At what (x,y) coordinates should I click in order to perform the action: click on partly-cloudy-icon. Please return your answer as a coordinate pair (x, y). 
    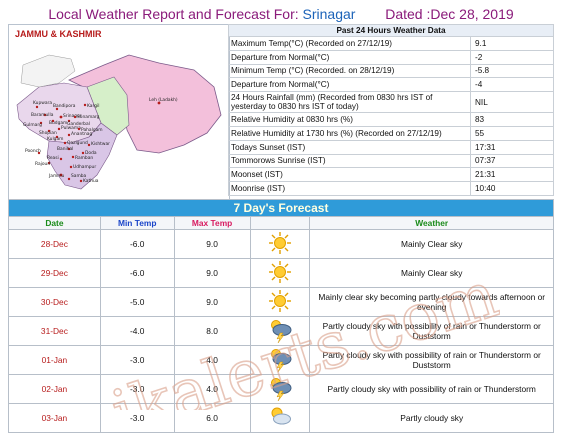
    Looking at the image, I should click on (281, 416).